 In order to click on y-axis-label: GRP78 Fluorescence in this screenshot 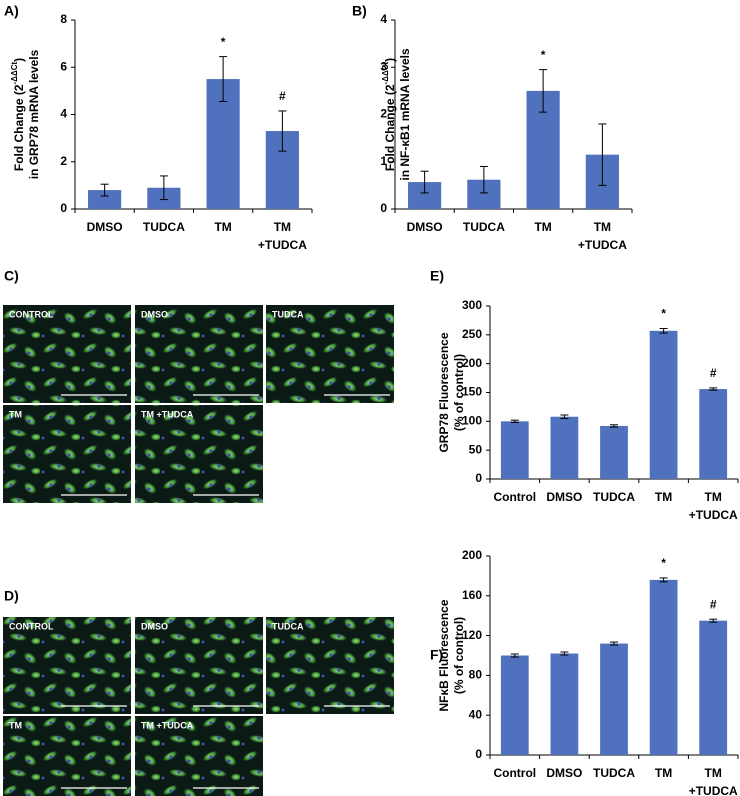, I will do `click(444, 392)`.